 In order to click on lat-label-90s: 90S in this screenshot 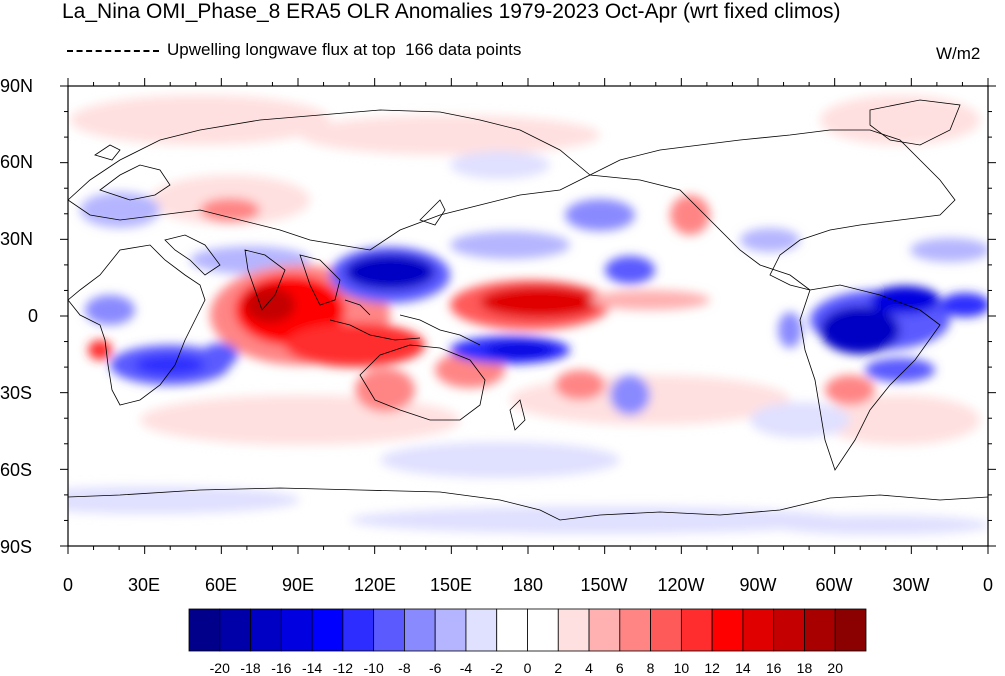, I will do `click(16, 547)`.